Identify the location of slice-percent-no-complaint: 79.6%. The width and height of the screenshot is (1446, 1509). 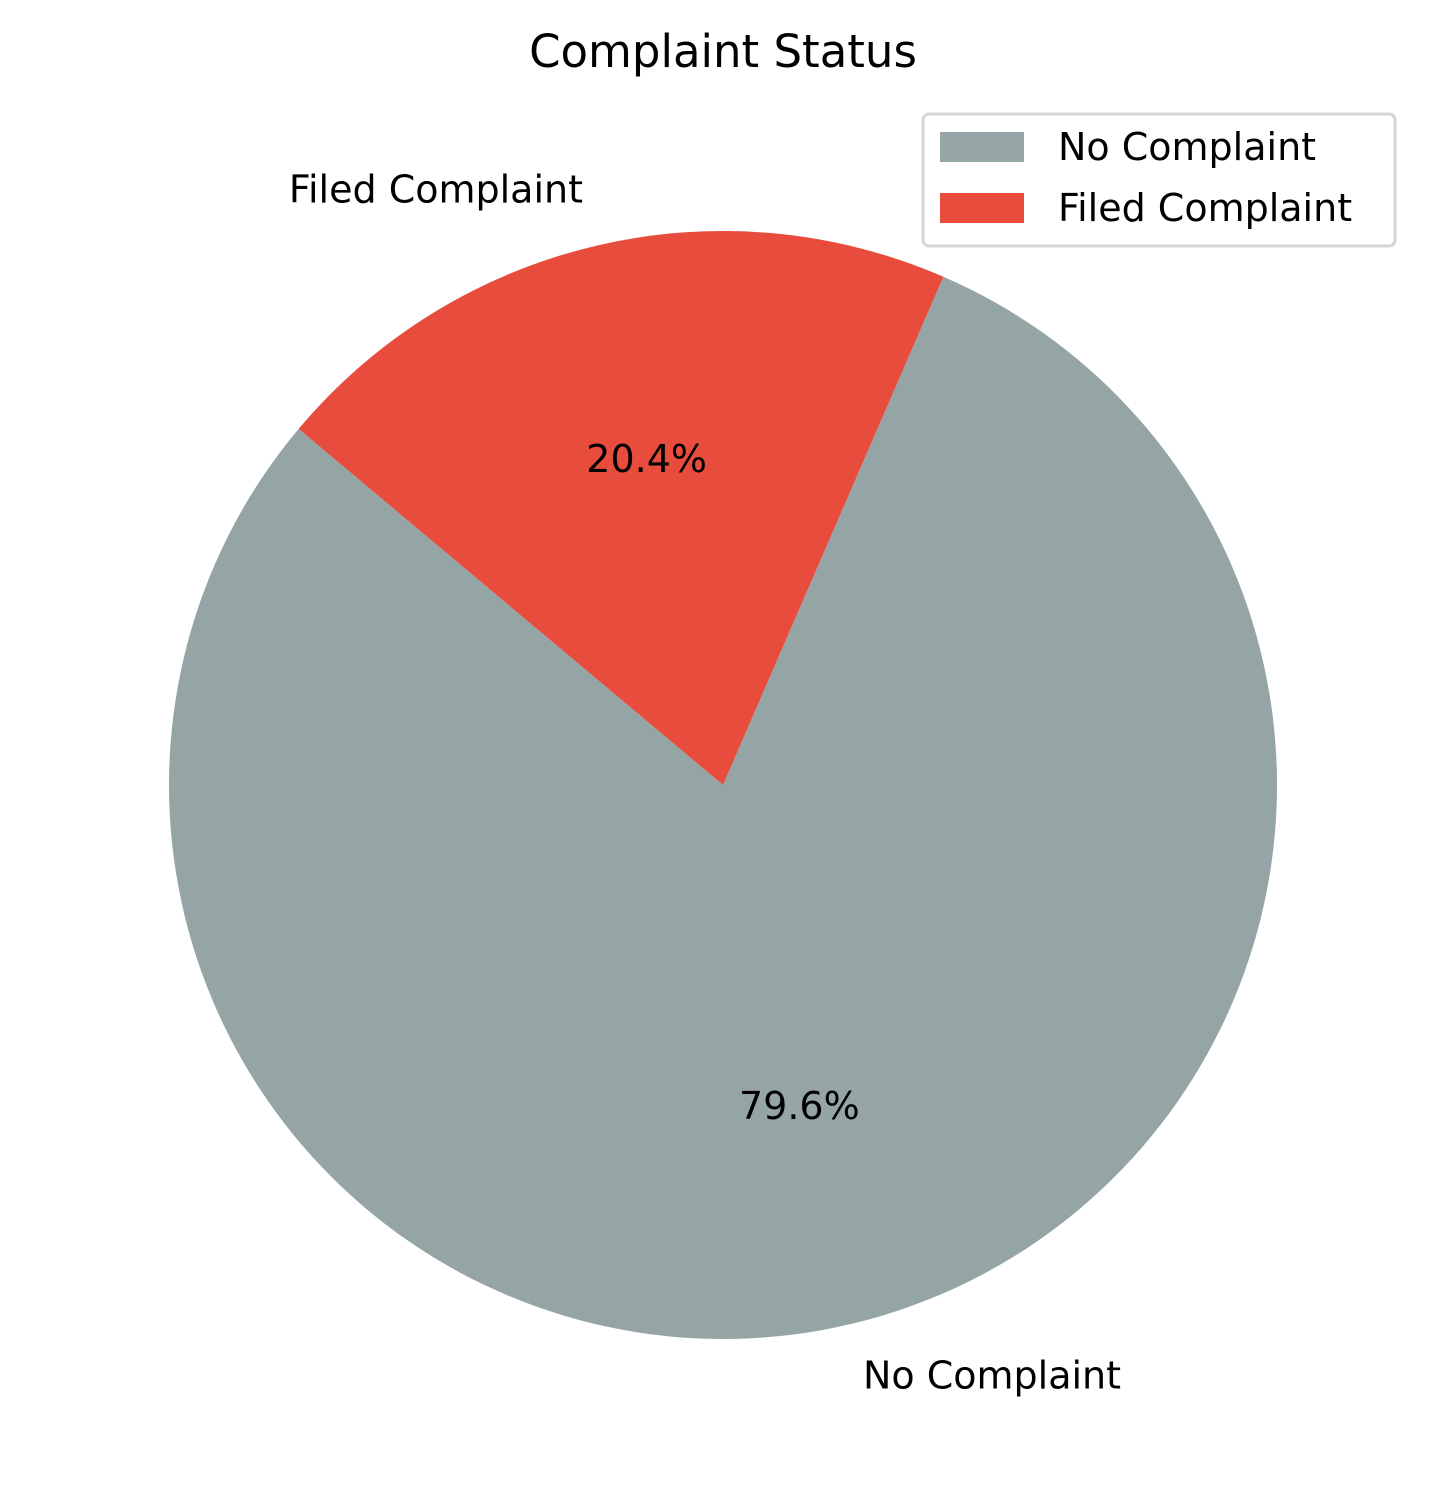
(799, 1106).